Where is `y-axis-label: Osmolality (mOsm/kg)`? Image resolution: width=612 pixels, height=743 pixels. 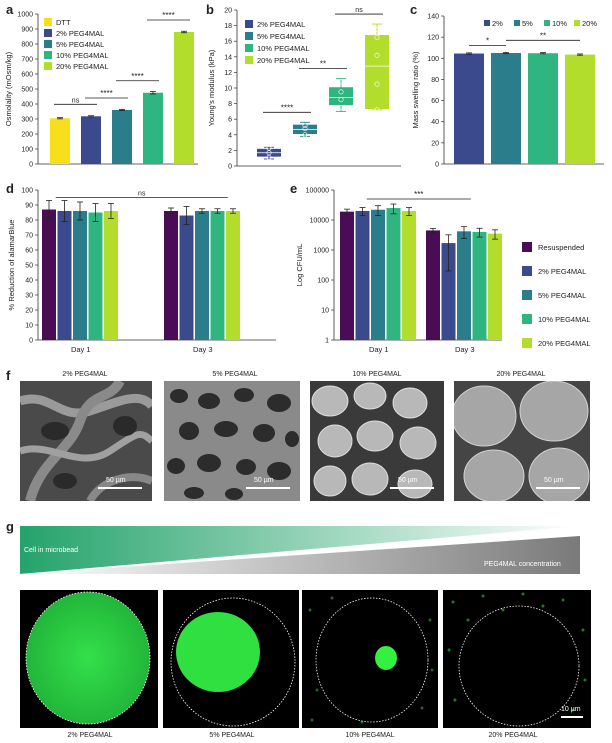
y-axis-label: Osmolality (mOsm/kg) is located at coordinates (8, 88).